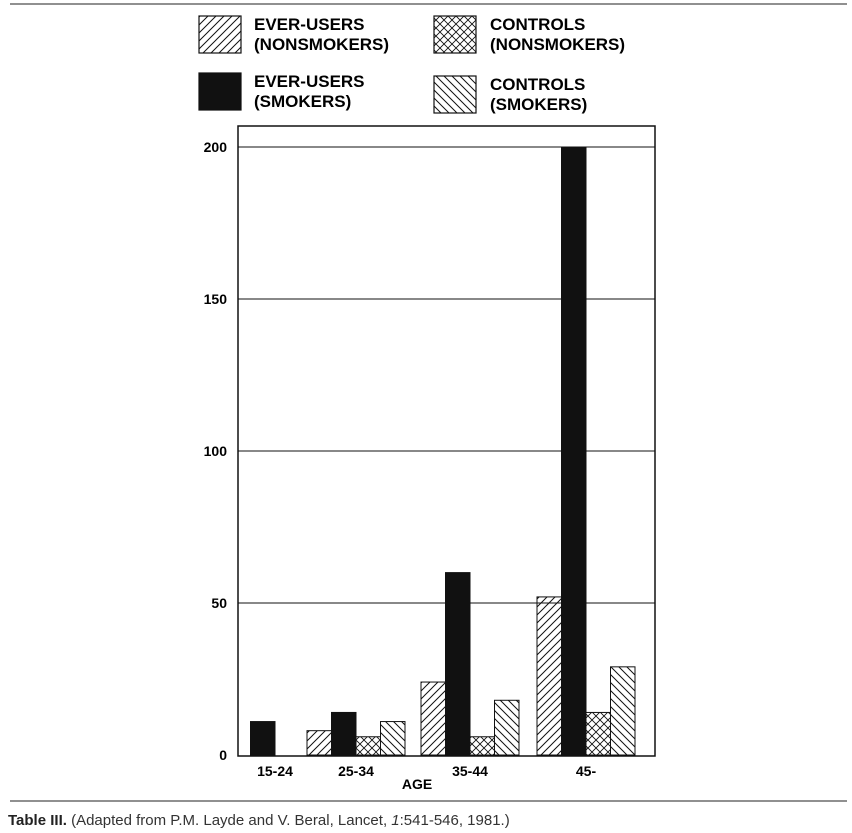 This screenshot has width=852, height=833. Describe the element at coordinates (356, 771) in the screenshot. I see `x-tick-label: 25-34` at that location.